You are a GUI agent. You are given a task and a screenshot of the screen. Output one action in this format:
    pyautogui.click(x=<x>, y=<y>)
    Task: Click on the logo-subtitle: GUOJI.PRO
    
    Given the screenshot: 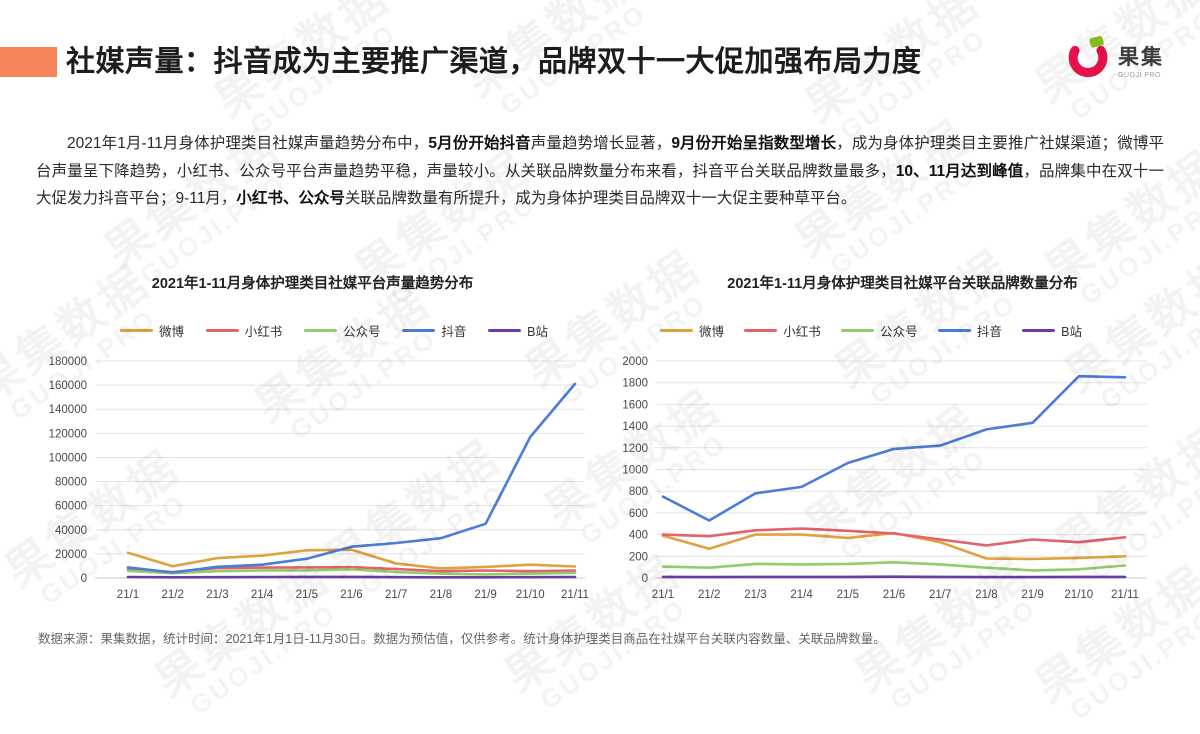 What is the action you would take?
    pyautogui.click(x=1141, y=75)
    